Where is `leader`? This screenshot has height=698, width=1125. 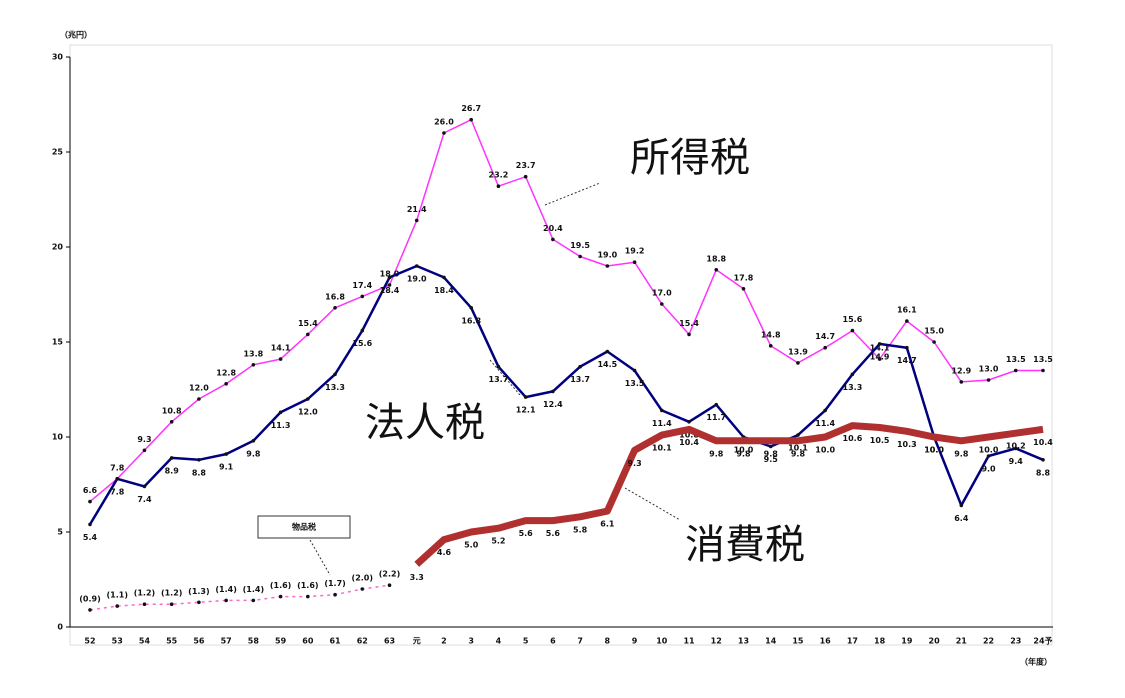 leader is located at coordinates (572, 194).